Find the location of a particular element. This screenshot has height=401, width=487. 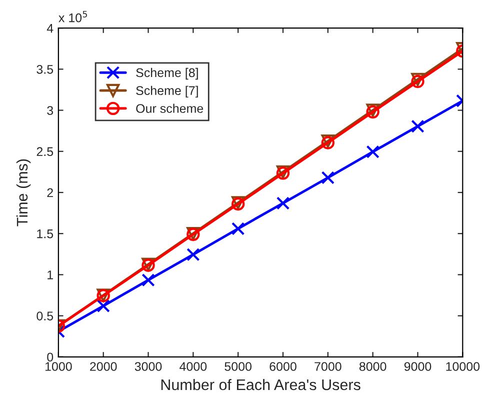

x-tick-label: 9000 is located at coordinates (418, 366).